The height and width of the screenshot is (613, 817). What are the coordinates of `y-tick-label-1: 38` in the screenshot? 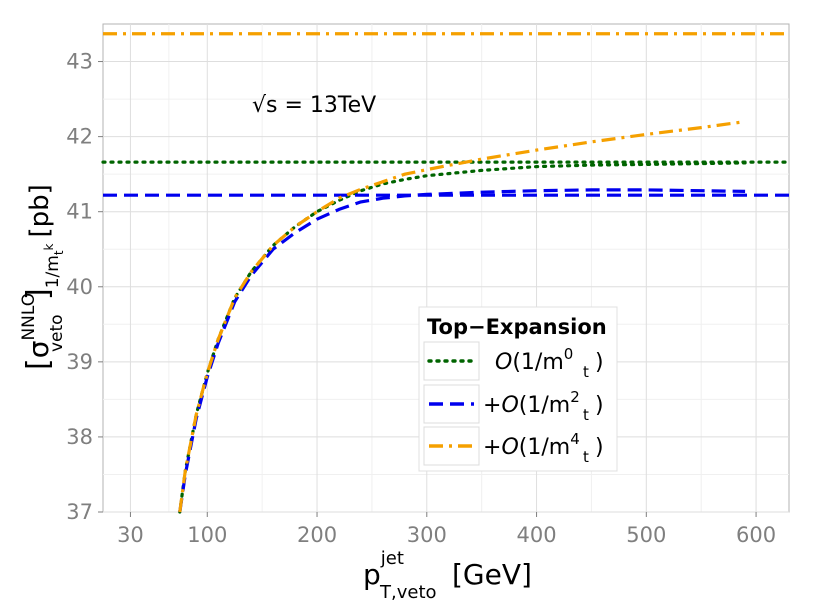 It's located at (79, 437).